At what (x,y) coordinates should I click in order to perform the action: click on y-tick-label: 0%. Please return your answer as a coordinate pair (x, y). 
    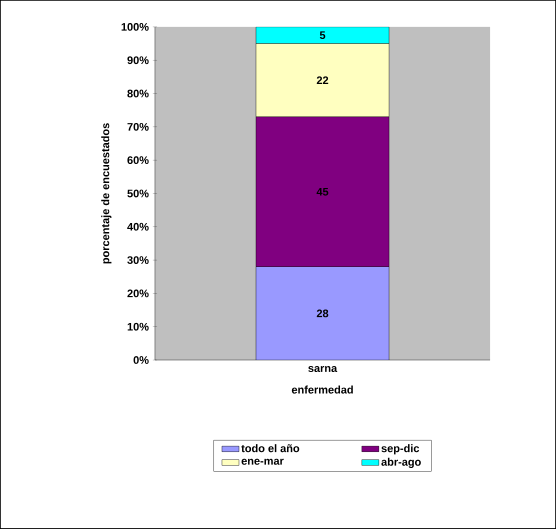
    Looking at the image, I should click on (141, 360).